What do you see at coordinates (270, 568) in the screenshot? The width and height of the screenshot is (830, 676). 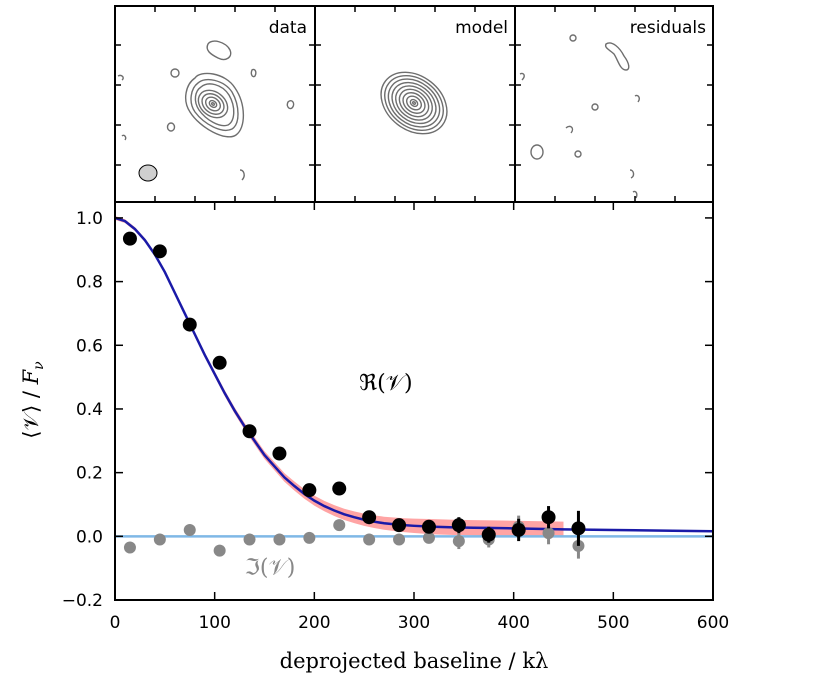 I see `imag-part-annotation: ℑ(𝒱)` at bounding box center [270, 568].